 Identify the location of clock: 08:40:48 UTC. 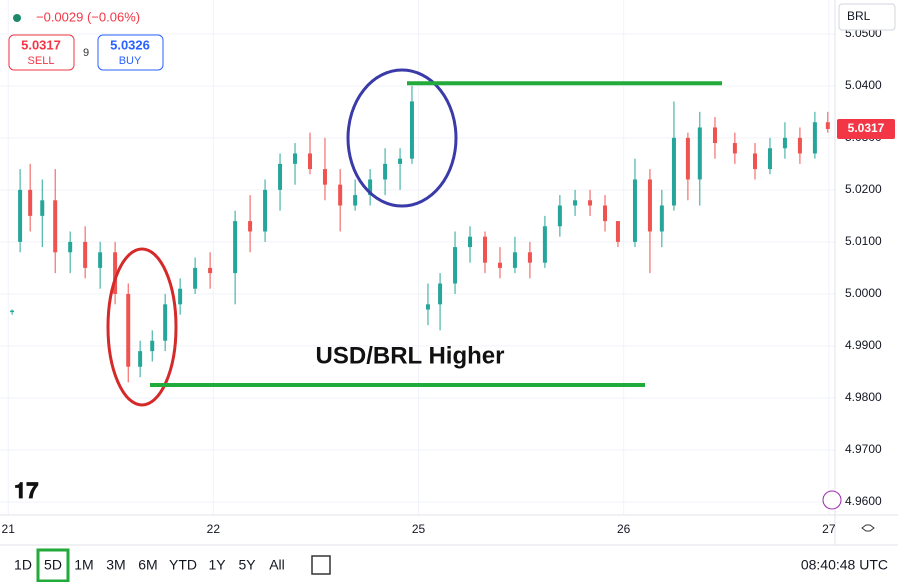
(844, 565).